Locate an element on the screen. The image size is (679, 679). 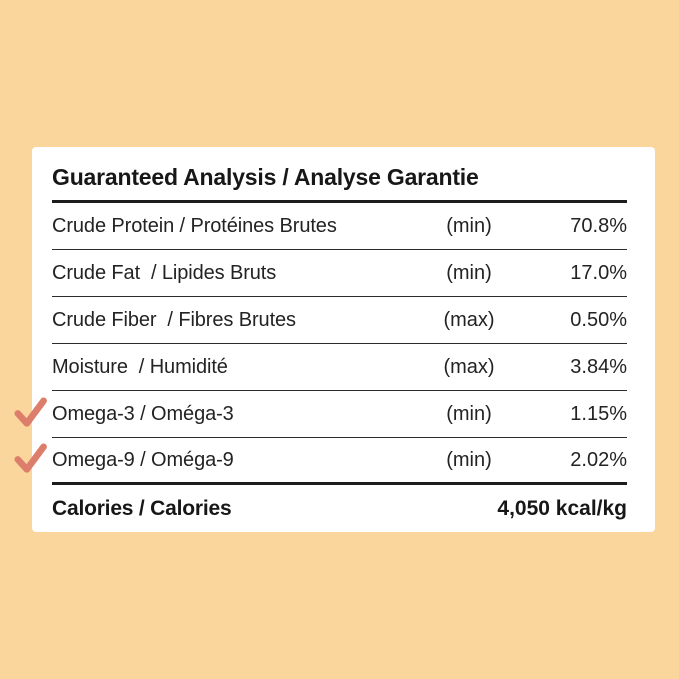
table-row-moisture: Moisture / Humidité (max) 3.84% is located at coordinates (339, 367).